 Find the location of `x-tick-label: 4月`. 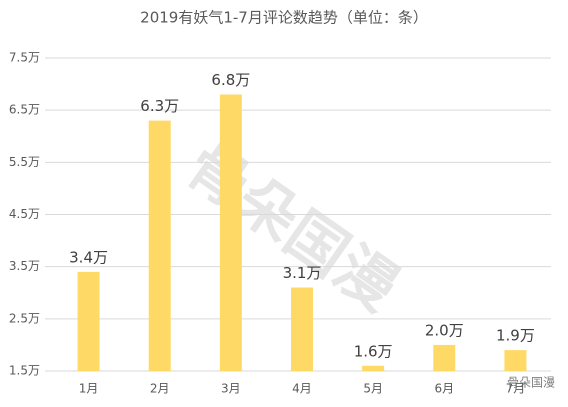

x-tick-label: 4月 is located at coordinates (302, 389).